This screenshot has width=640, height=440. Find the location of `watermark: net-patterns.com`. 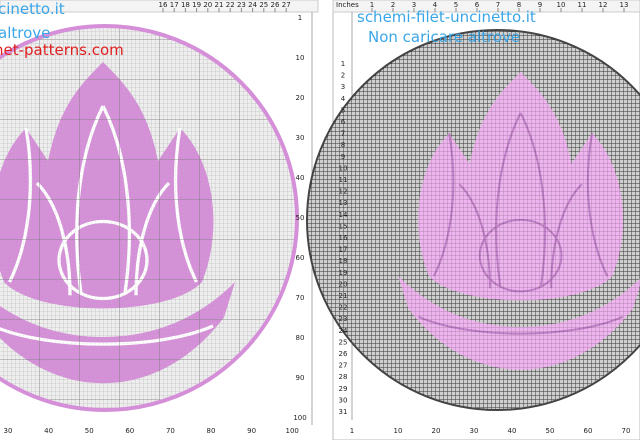

watermark: net-patterns.com is located at coordinates (62, 50).